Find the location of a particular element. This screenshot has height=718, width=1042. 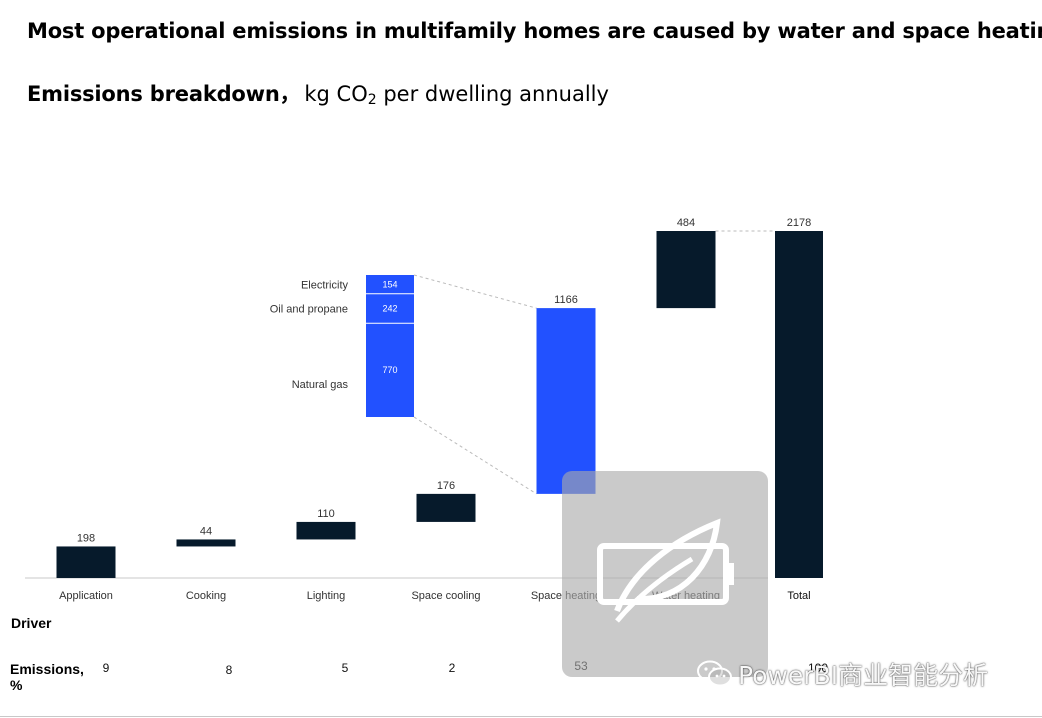

value-label-6: 2178 is located at coordinates (799, 223).